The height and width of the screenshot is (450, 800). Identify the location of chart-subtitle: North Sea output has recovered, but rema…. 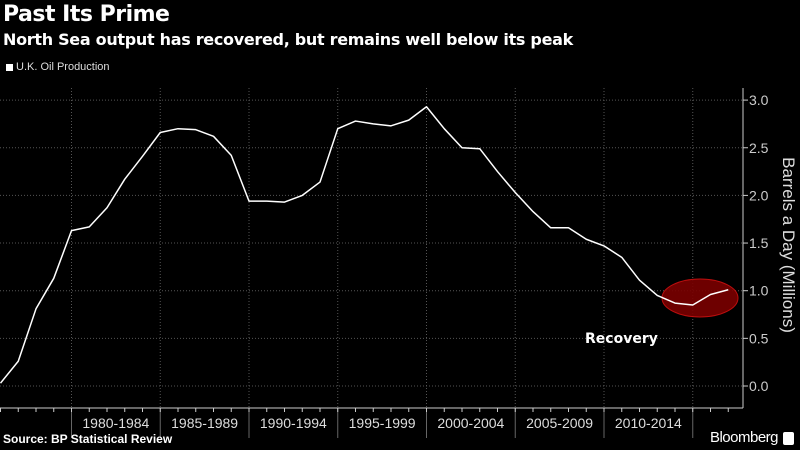
(288, 39).